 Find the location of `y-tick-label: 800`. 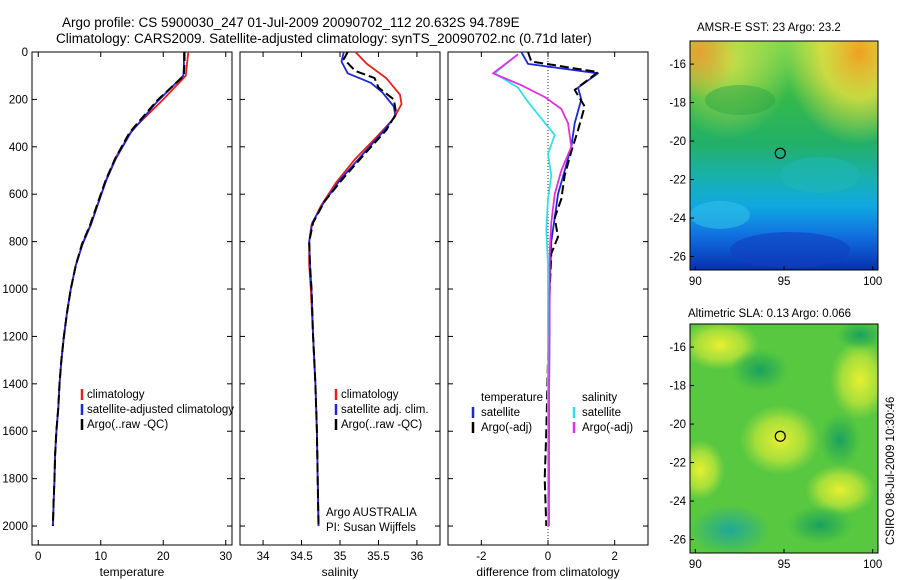

y-tick-label: 800 is located at coordinates (18, 243).